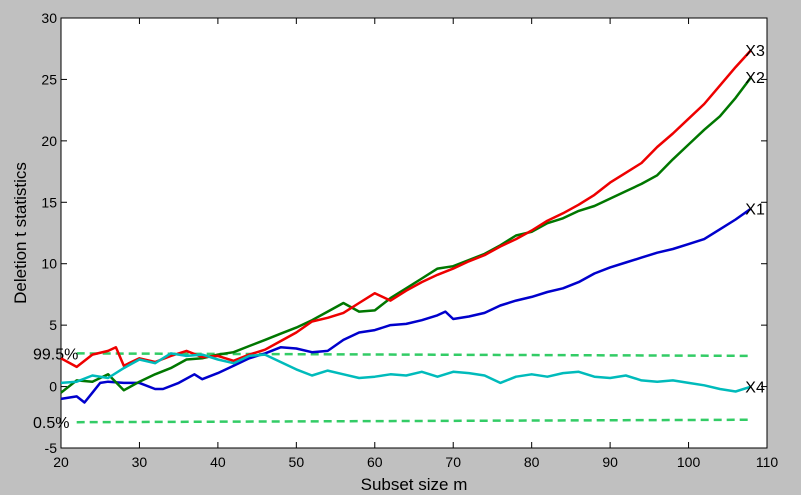 This screenshot has width=801, height=495. Describe the element at coordinates (689, 462) in the screenshot. I see `x-tick-label: 100` at that location.